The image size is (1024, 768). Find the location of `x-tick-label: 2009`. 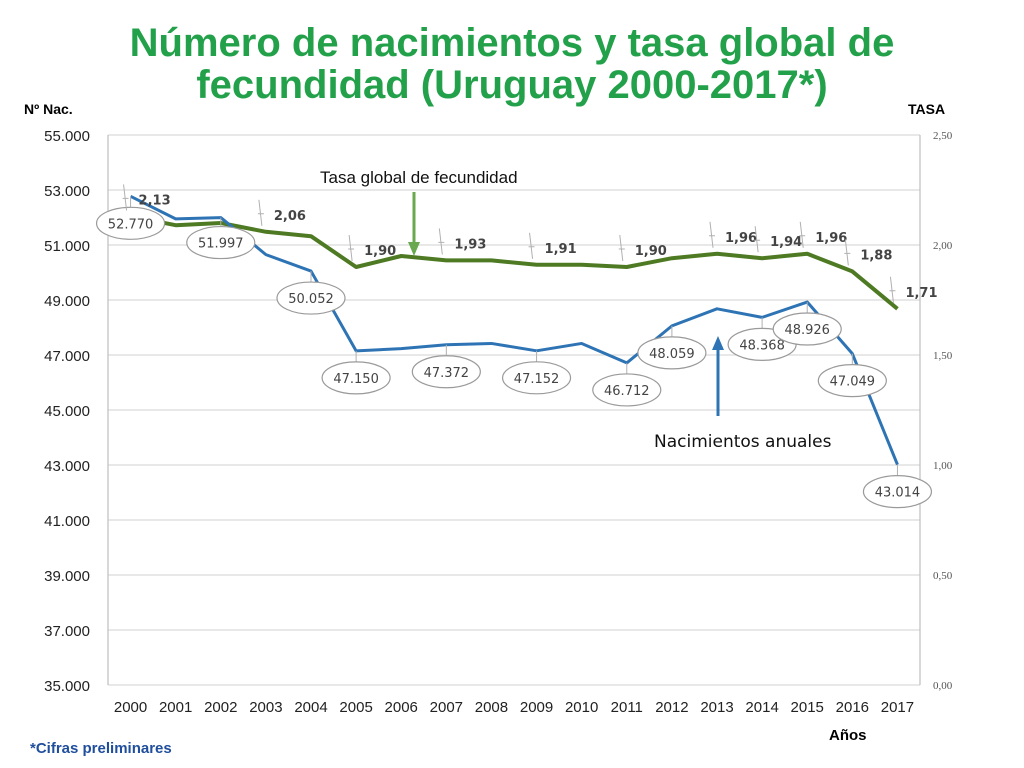

x-tick-label: 2009 is located at coordinates (536, 707).